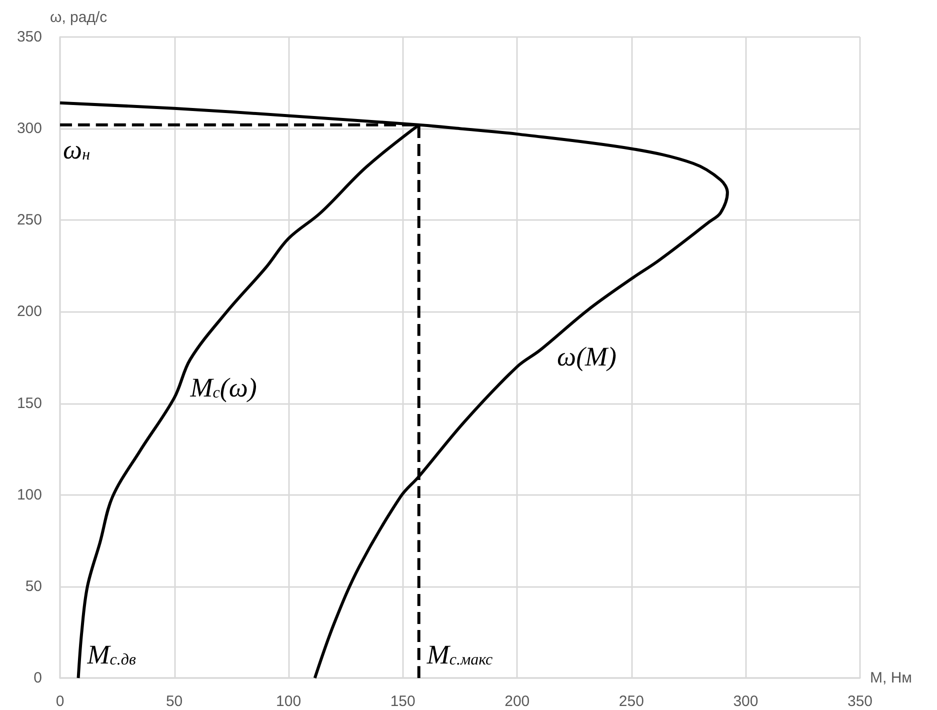  Describe the element at coordinates (29, 129) in the screenshot. I see `y-tick-label: 300` at that location.